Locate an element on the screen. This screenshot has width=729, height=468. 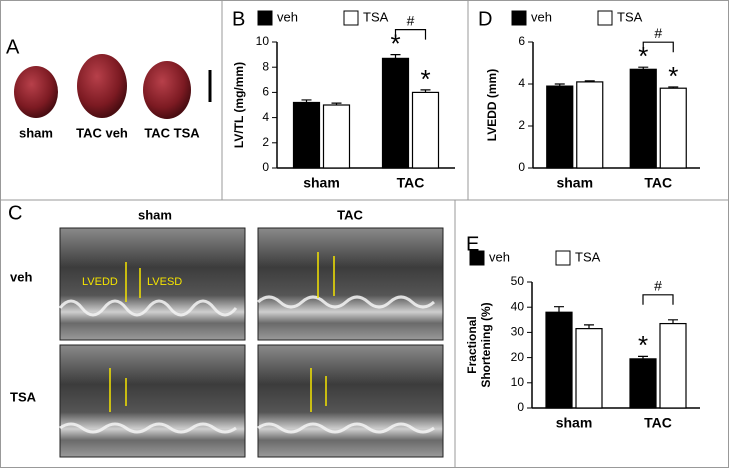
sample-label: sham is located at coordinates (36, 132).